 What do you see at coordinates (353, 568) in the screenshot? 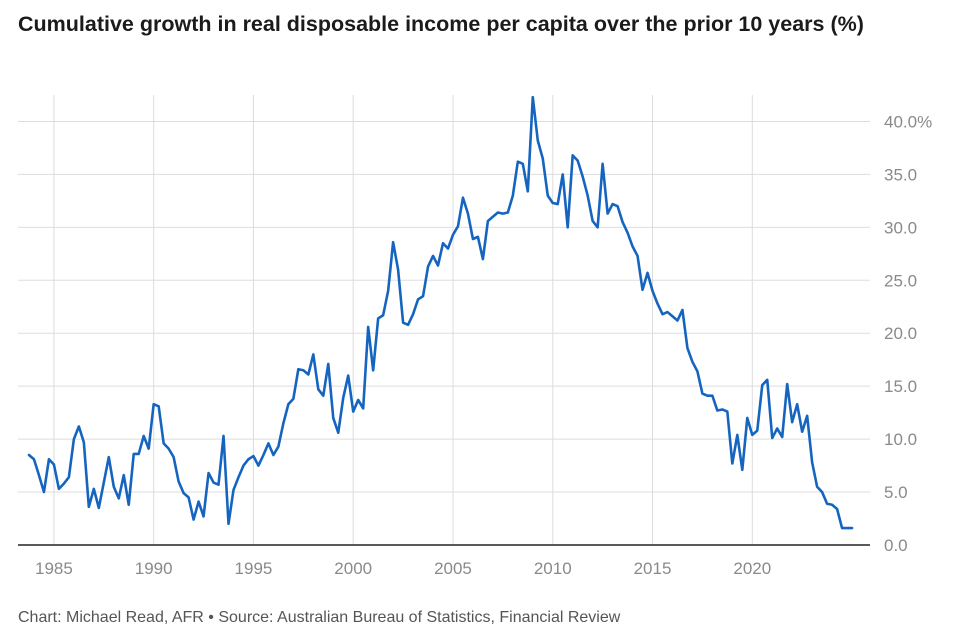
I see `x-tick-label: 2000` at bounding box center [353, 568].